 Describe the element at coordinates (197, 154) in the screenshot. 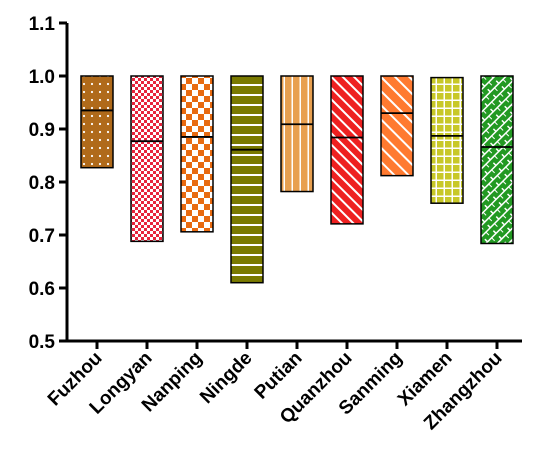

I see `range-bar-nanping` at that location.